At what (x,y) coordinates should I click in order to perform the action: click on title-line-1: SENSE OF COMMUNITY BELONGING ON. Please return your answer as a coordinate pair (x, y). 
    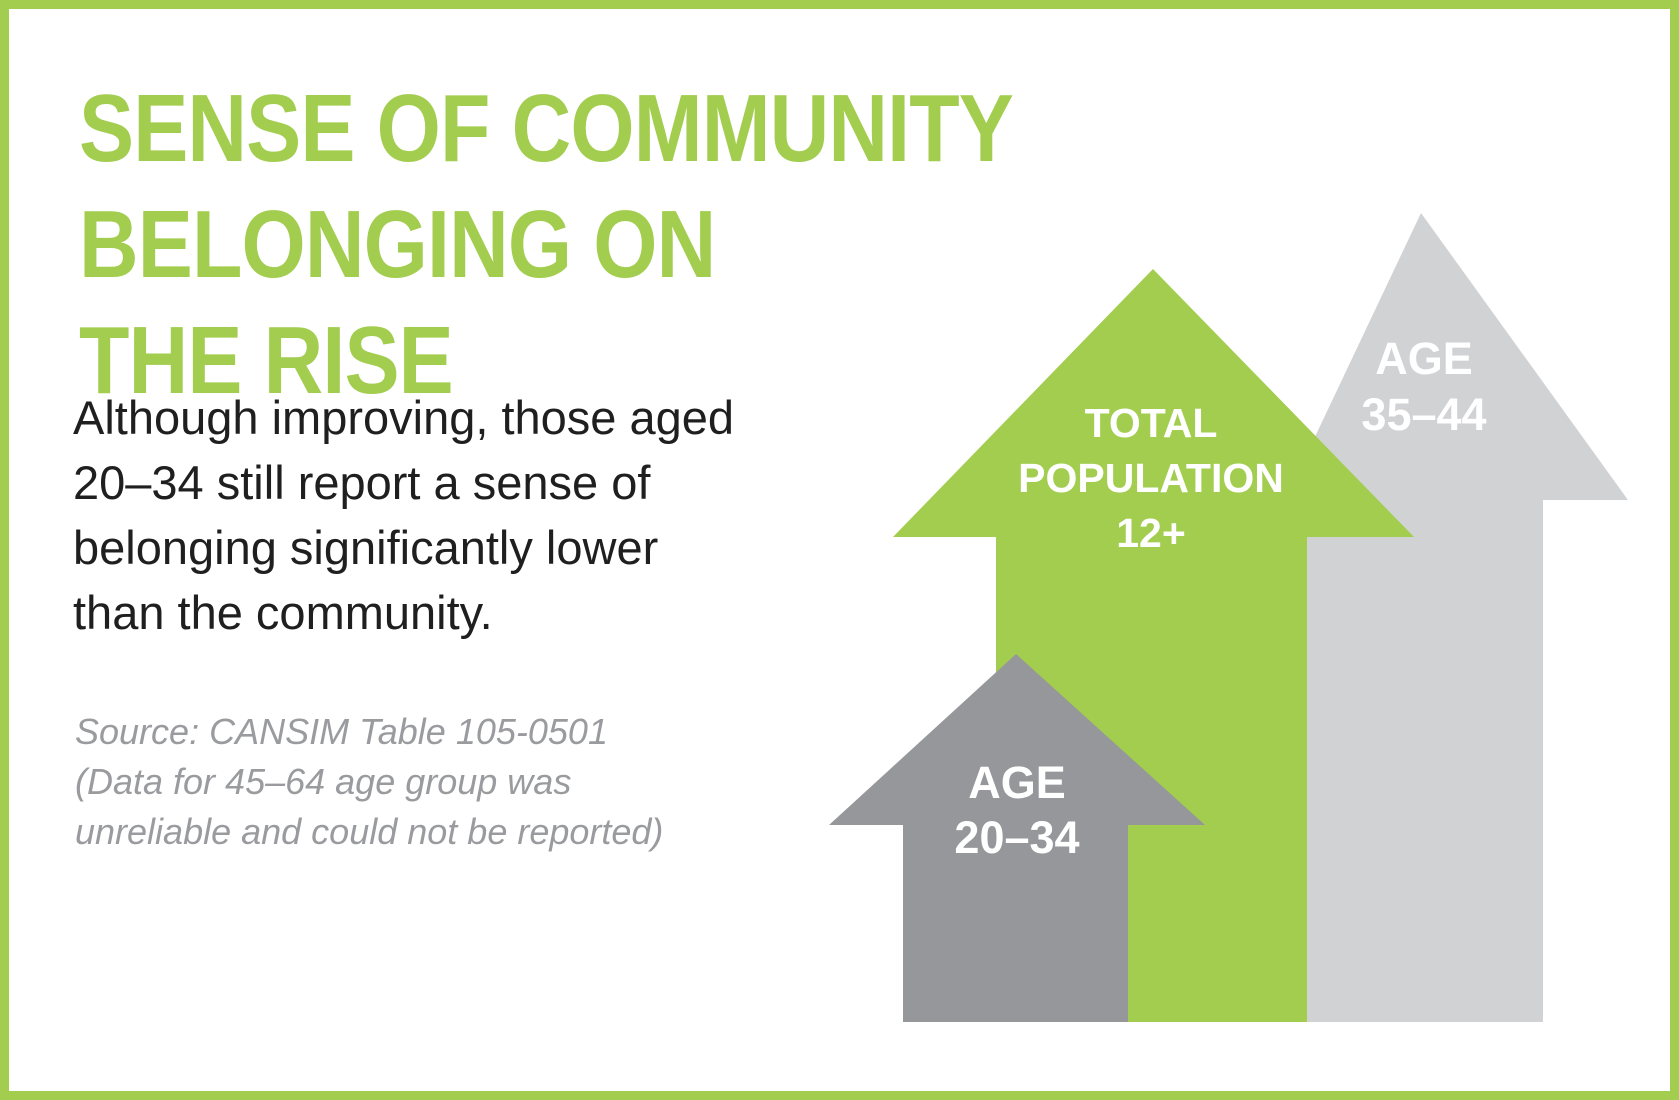
    Looking at the image, I should click on (545, 186).